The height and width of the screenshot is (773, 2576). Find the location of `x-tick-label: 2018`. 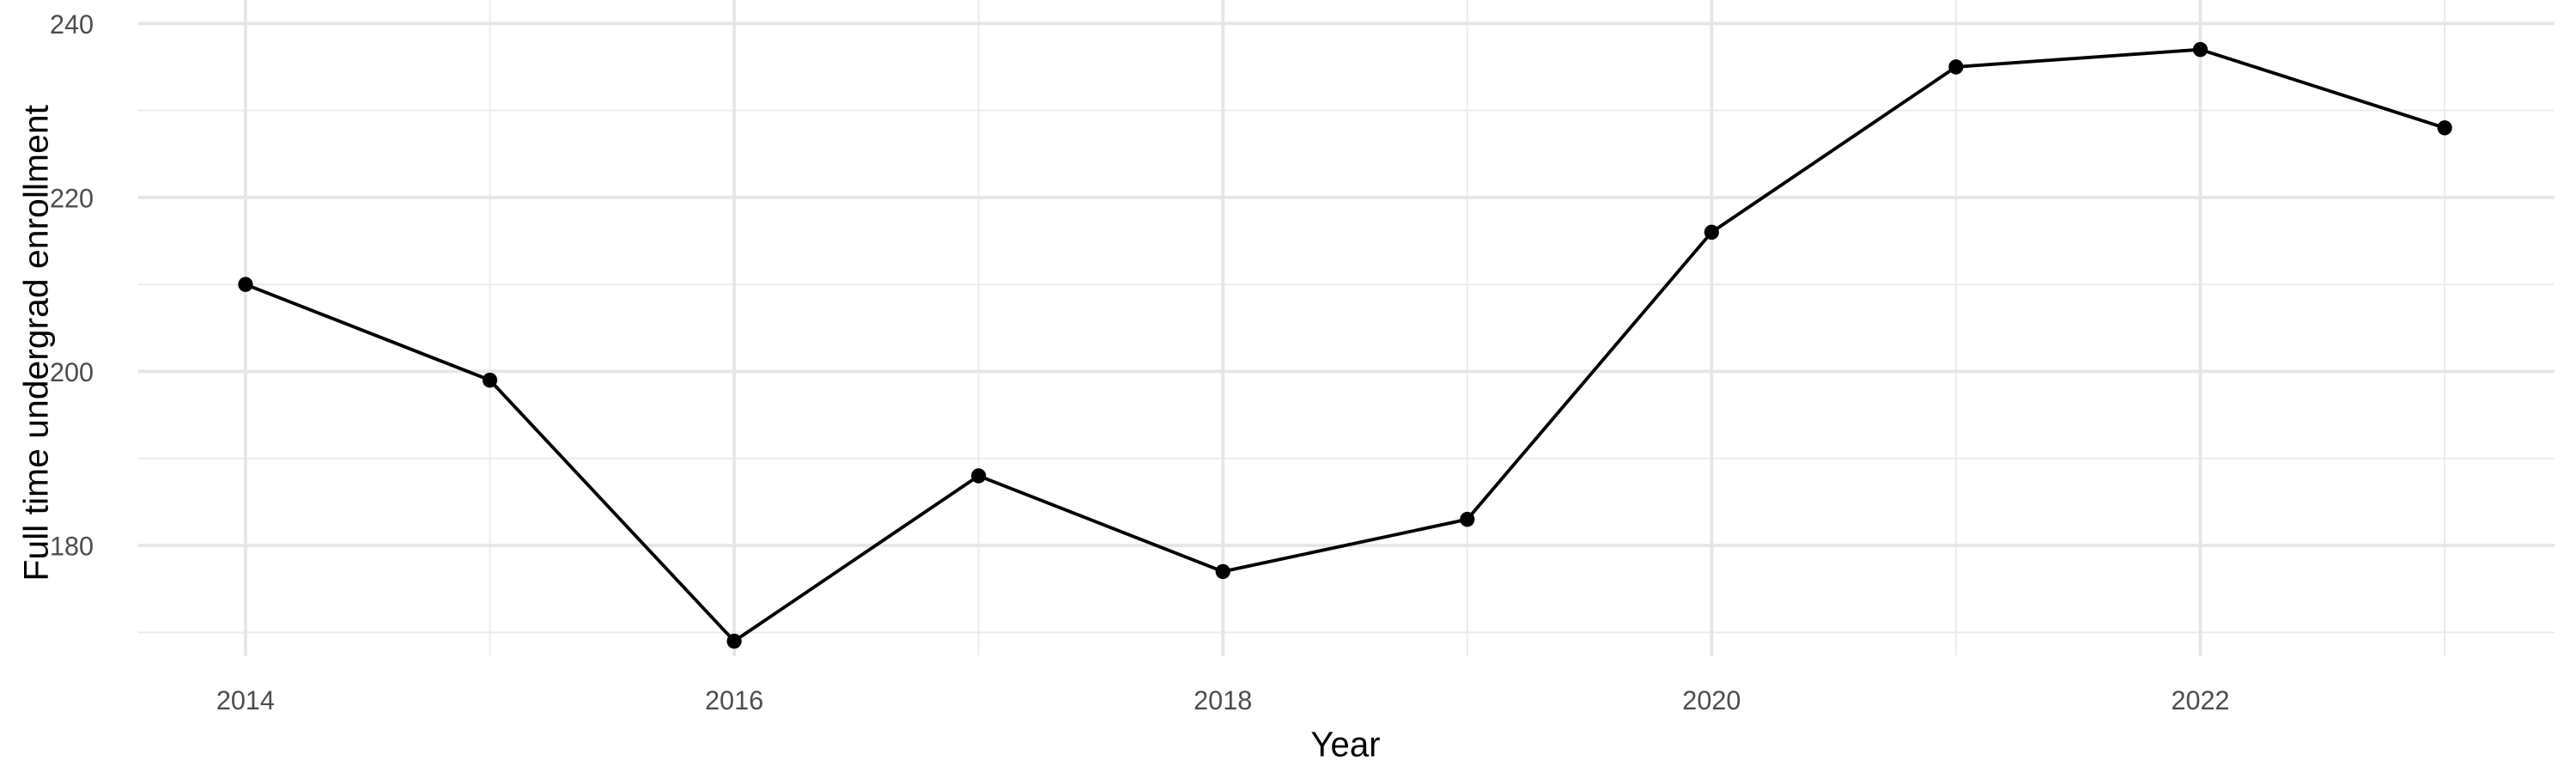

x-tick-label: 2018 is located at coordinates (1223, 700).